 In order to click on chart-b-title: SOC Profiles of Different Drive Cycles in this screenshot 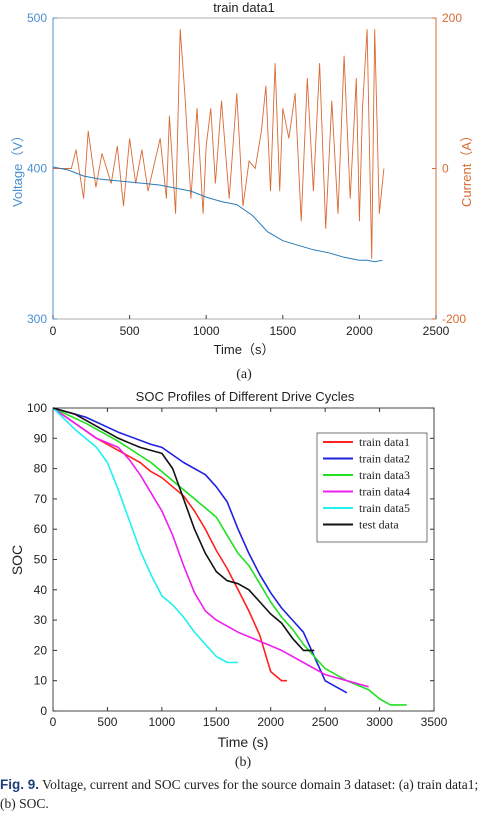, I will do `click(245, 396)`.